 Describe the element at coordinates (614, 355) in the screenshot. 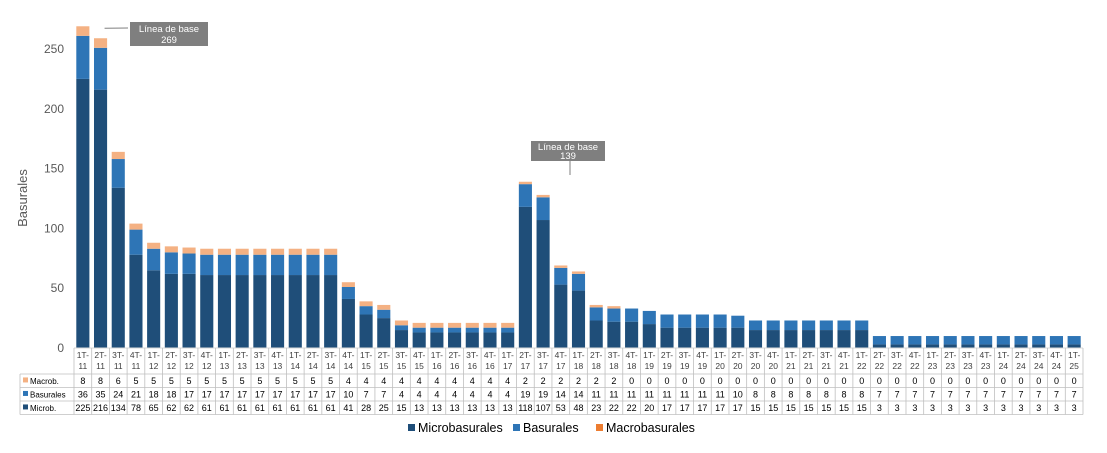

I see `category-label: 3T-` at that location.